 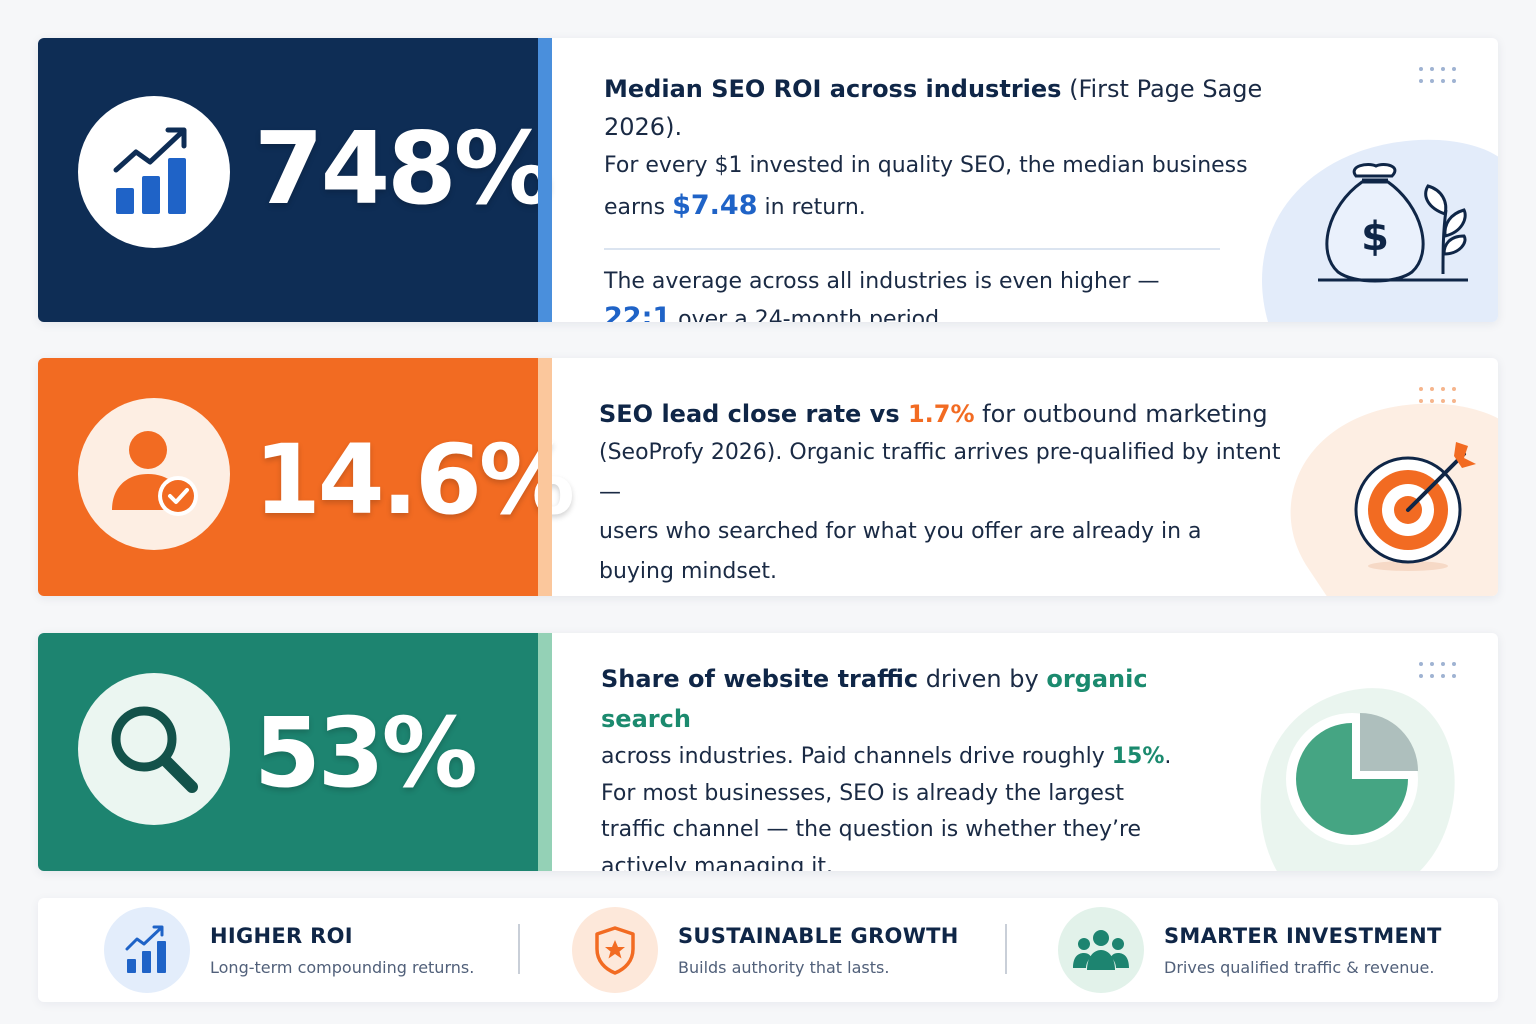 What do you see at coordinates (1138, 756) in the screenshot?
I see `paid-share-value: 15%` at bounding box center [1138, 756].